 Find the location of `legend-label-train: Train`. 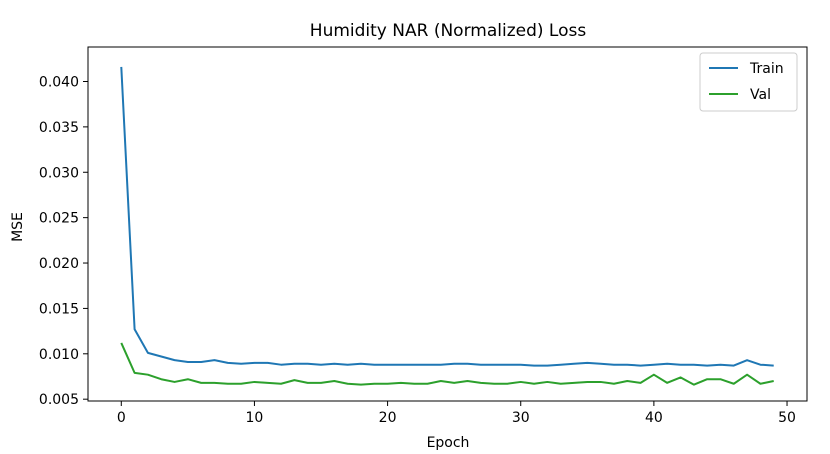

legend-label-train: Train is located at coordinates (766, 69).